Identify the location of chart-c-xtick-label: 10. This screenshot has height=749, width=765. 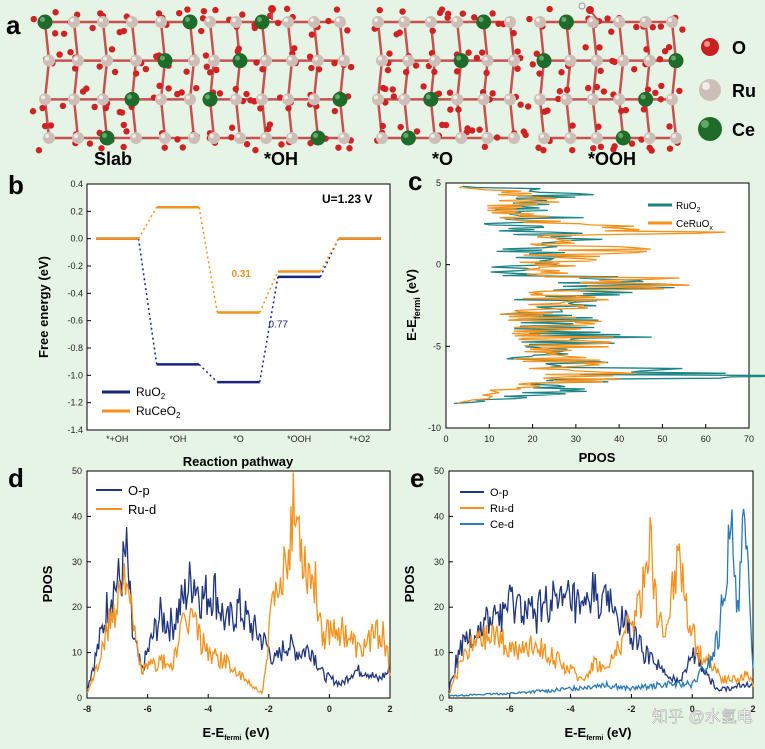
(489, 439).